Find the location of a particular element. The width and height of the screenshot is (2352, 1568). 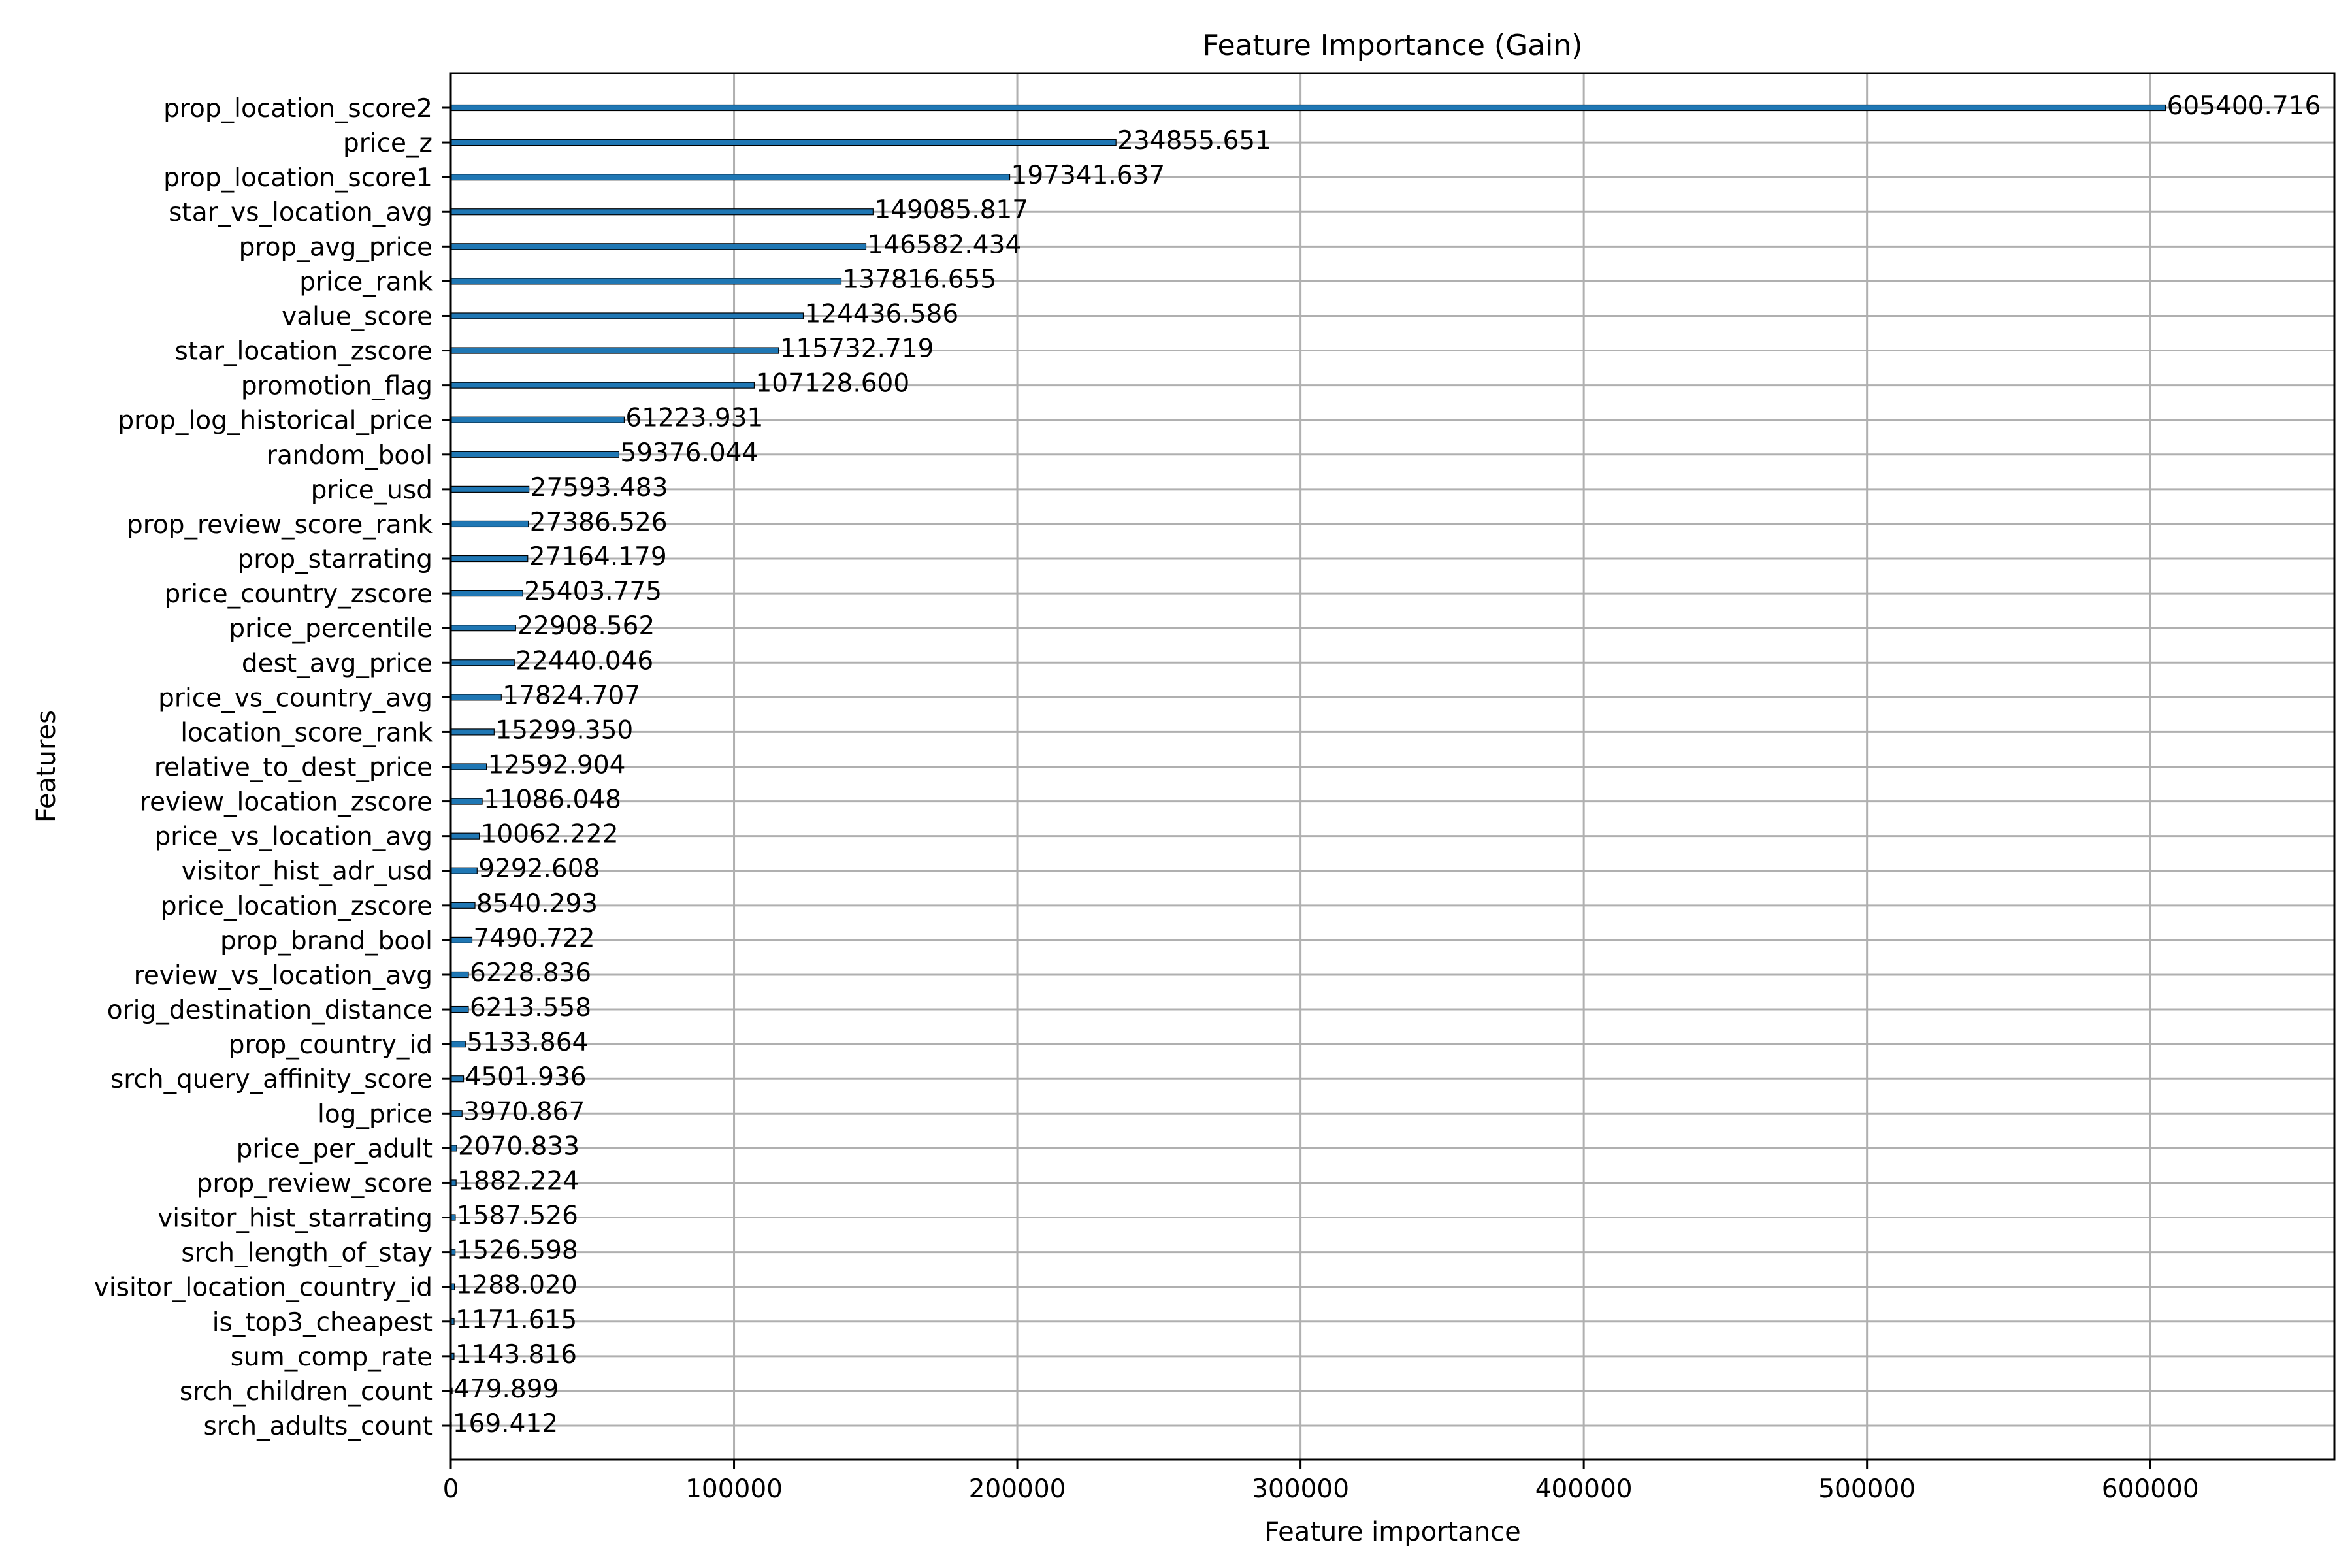

y-category-label: prop_brand_bool is located at coordinates (326, 941).